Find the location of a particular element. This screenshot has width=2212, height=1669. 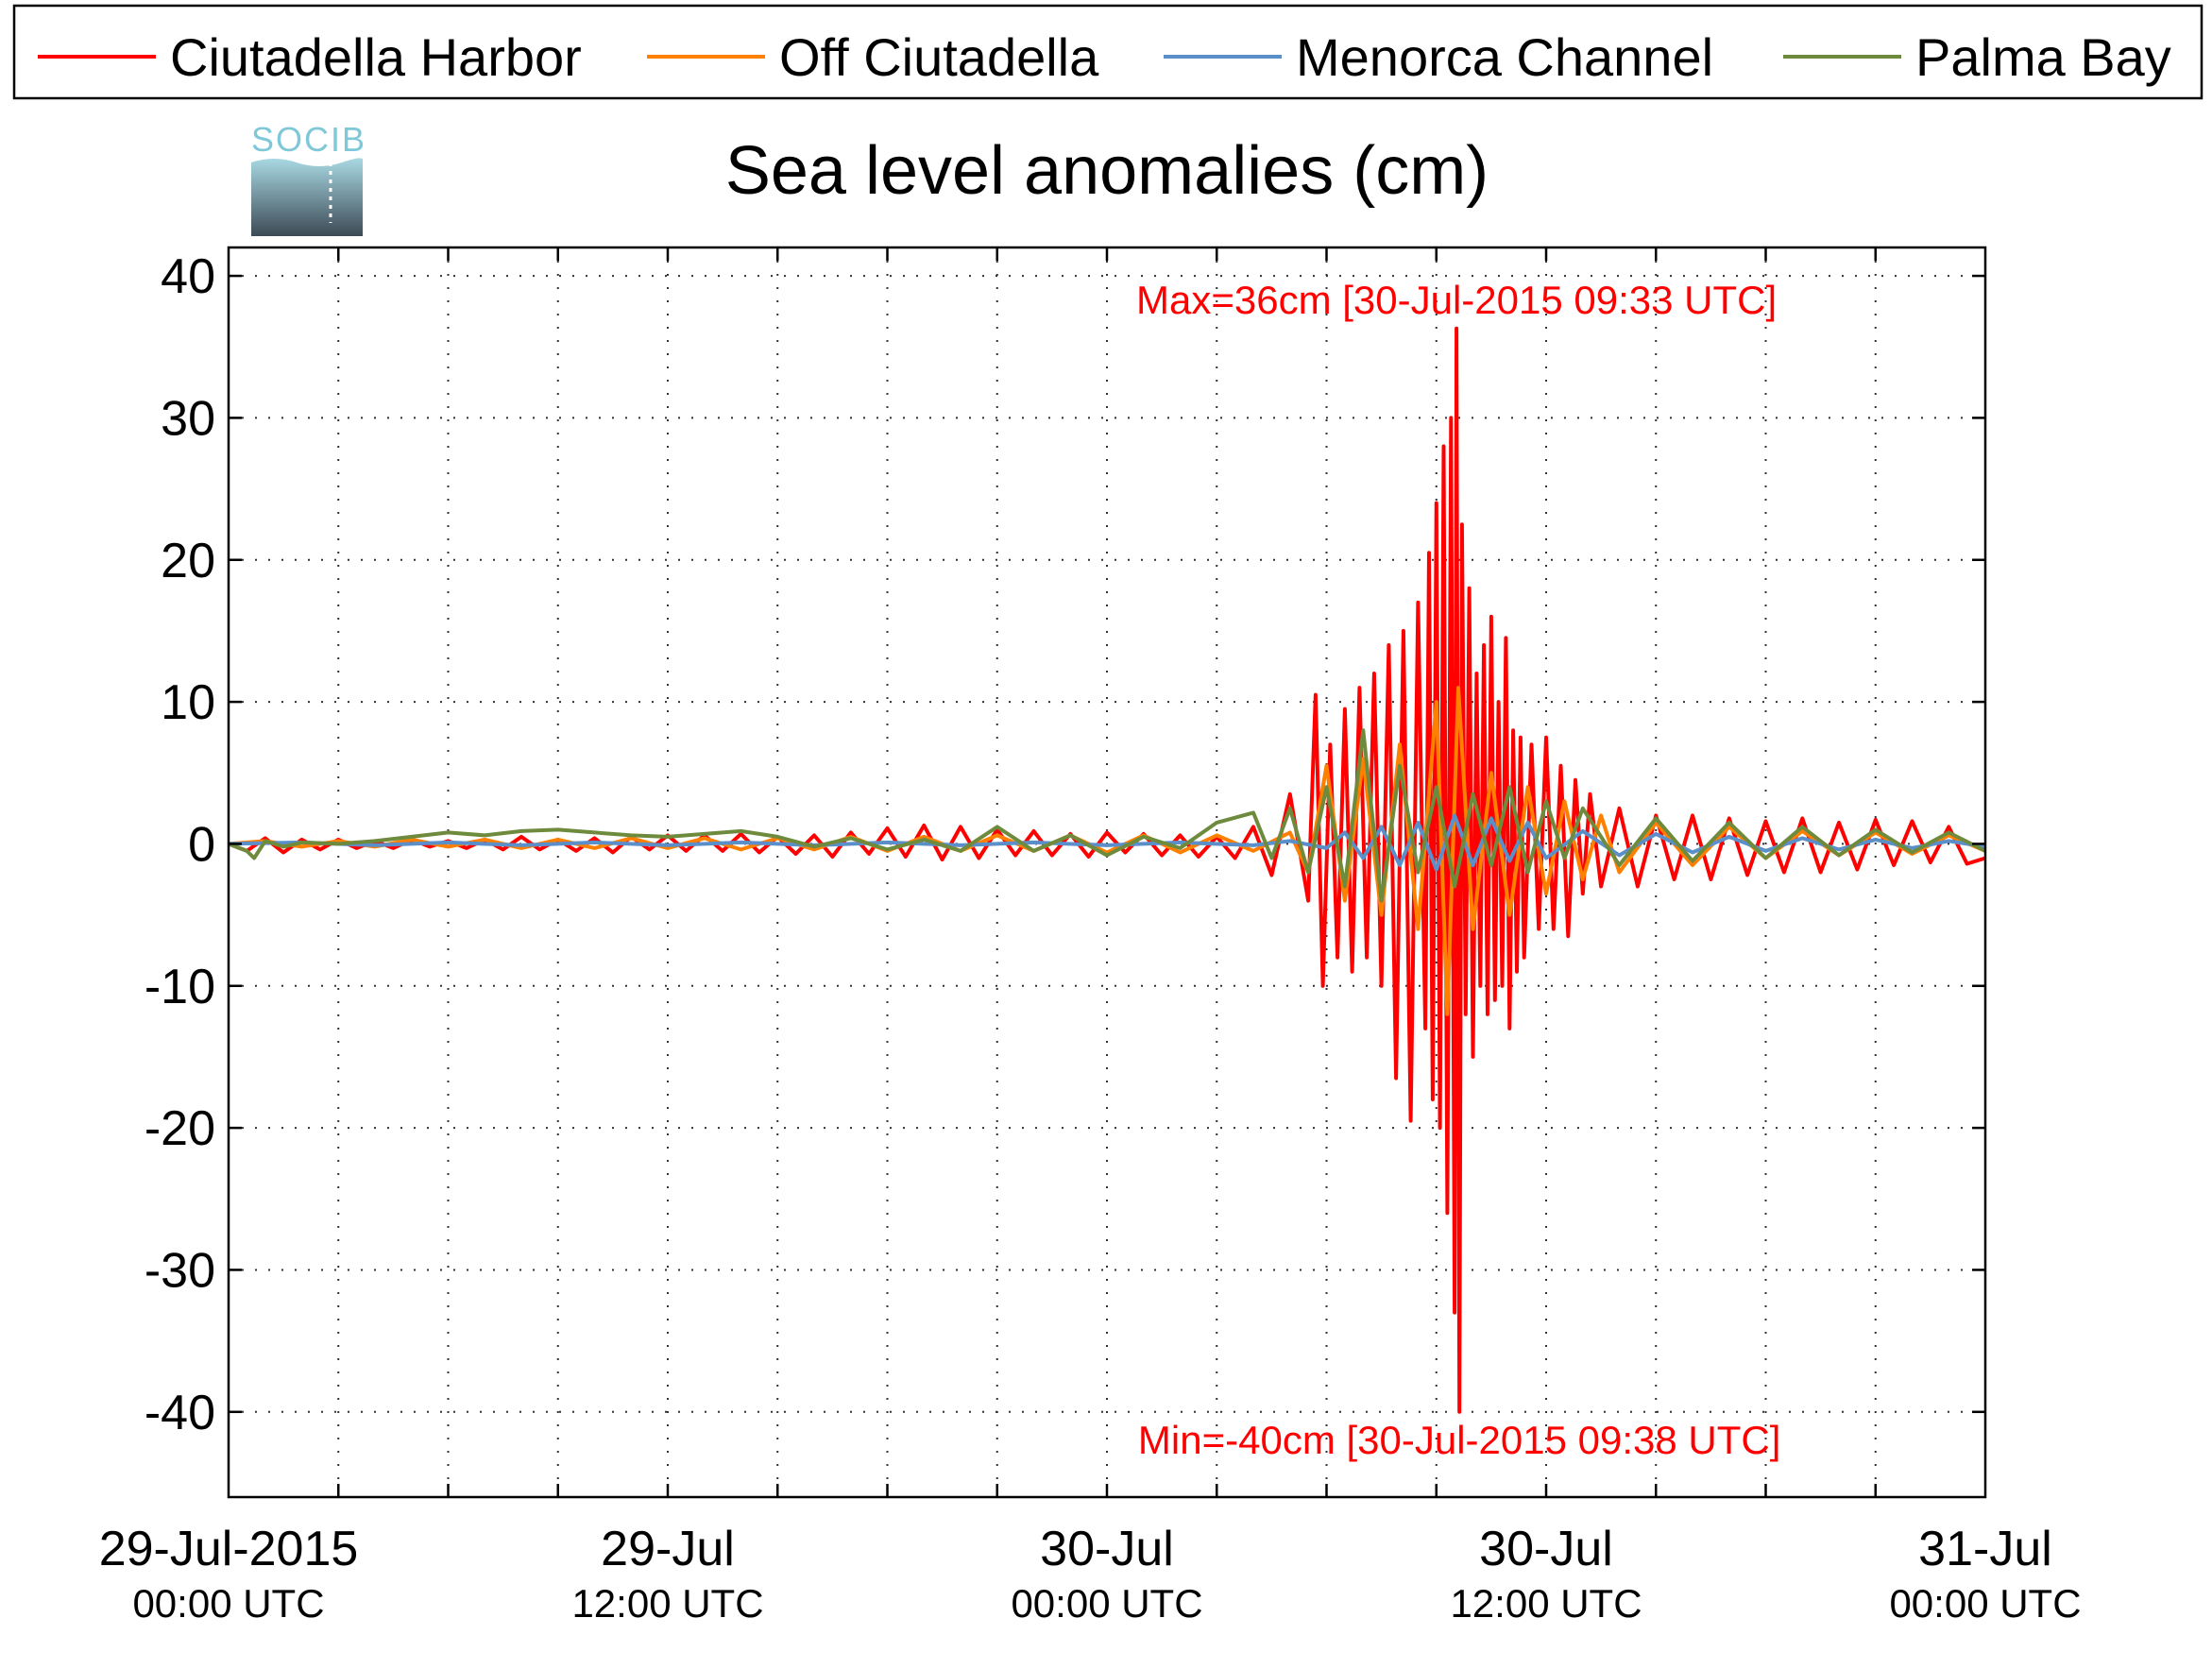

legend-item-off-ciutadella: Off Ciutadella is located at coordinates (873, 57).